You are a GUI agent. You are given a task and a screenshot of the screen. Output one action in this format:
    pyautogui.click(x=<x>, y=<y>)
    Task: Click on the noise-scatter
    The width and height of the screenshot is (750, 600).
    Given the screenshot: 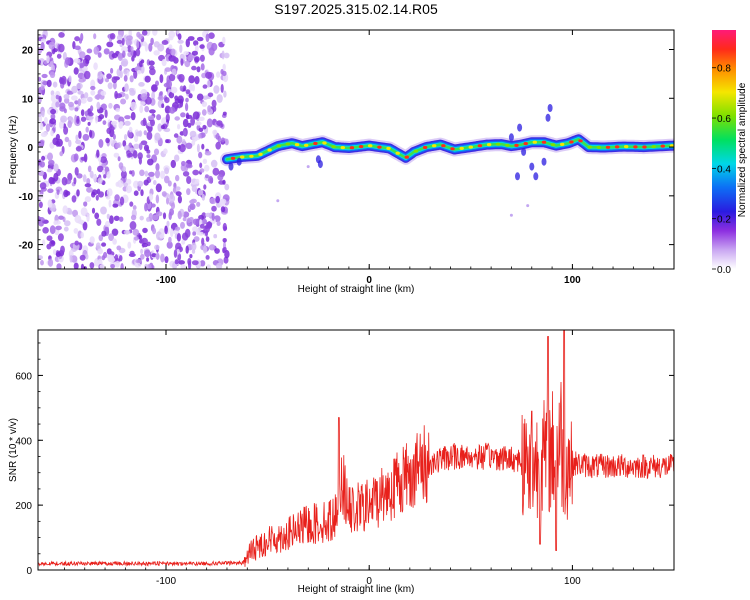 What is the action you would take?
    pyautogui.click(x=134, y=149)
    